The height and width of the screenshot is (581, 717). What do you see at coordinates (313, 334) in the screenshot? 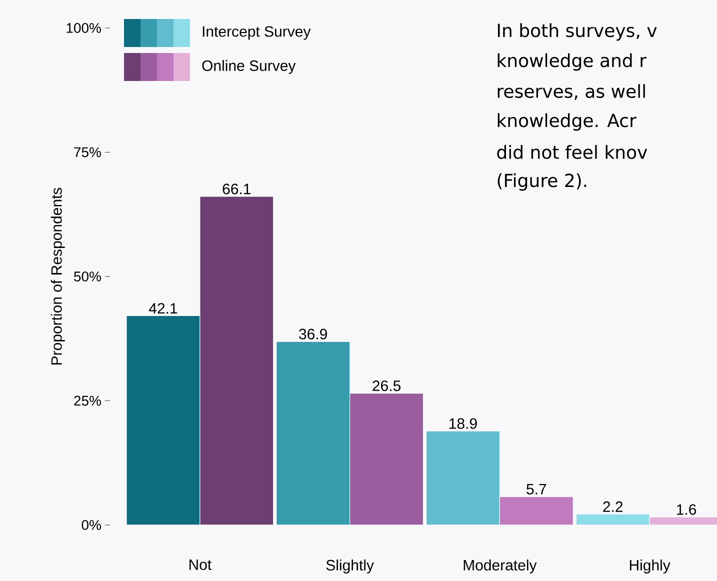
I see `data-label: 36.9` at bounding box center [313, 334].